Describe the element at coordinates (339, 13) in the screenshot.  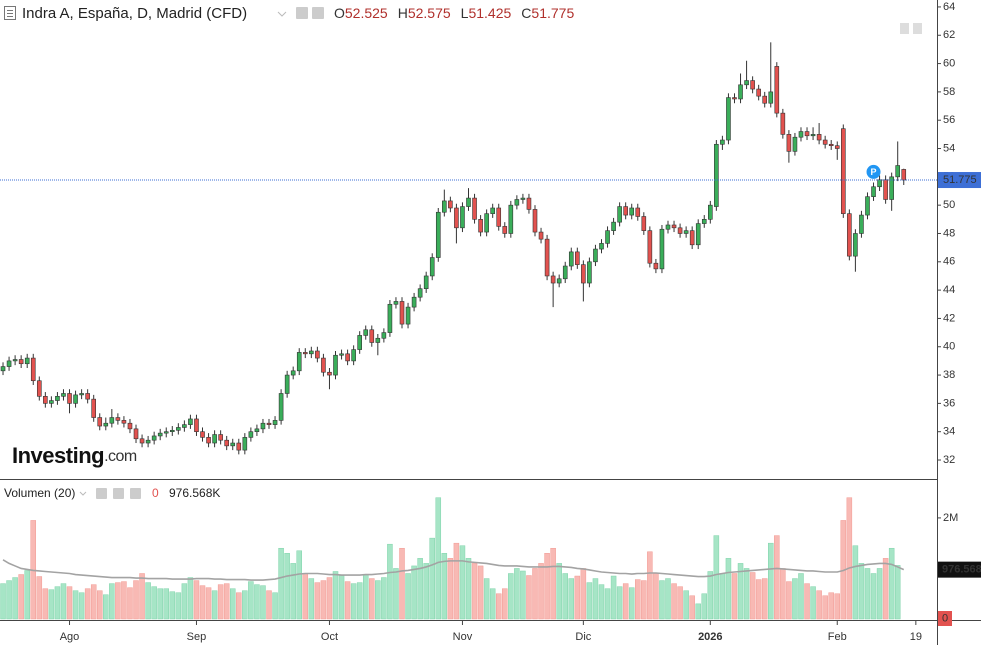
I see `ohlc-letter: O` at that location.